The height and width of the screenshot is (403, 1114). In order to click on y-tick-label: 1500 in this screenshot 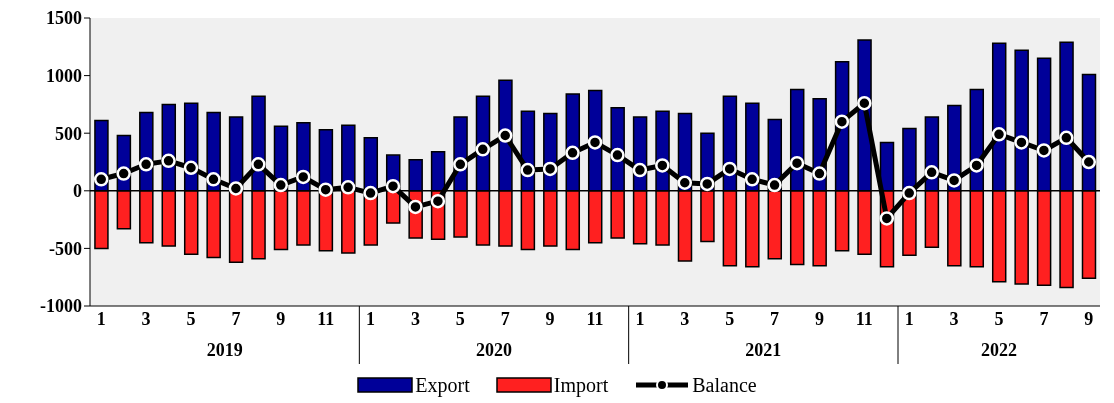, I will do `click(64, 18)`.